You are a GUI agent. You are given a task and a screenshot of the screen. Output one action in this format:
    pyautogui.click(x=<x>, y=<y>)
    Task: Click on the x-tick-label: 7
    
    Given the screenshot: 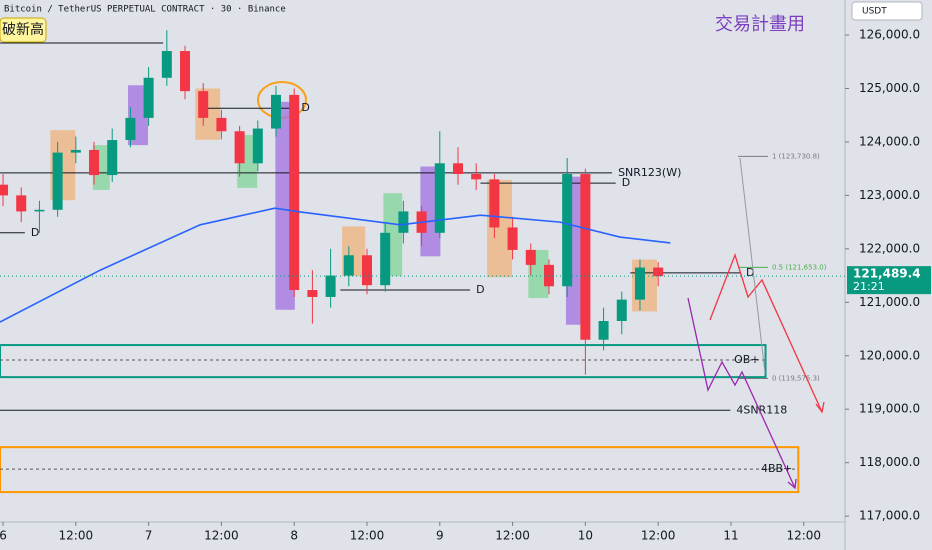 What is the action you would take?
    pyautogui.click(x=149, y=536)
    